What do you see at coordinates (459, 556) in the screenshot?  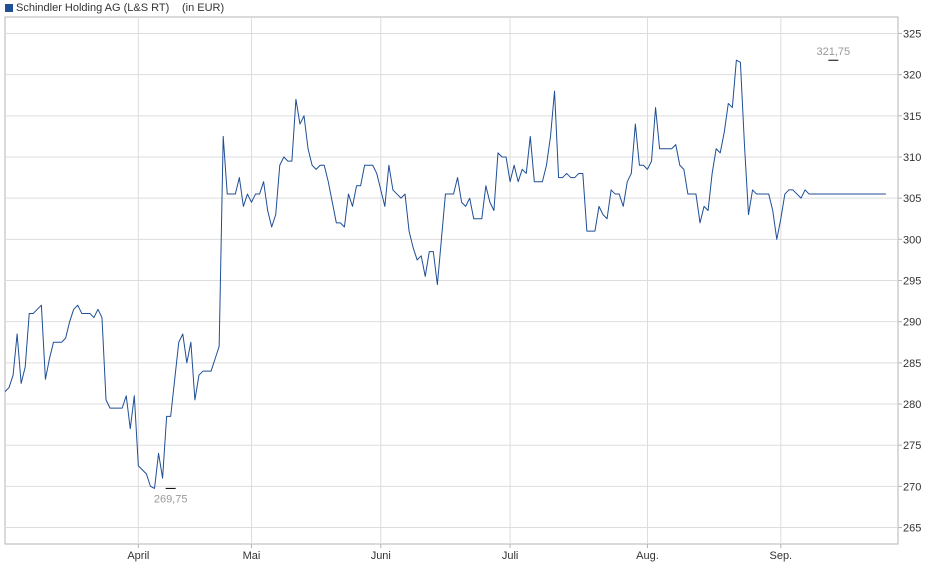 I see `x-axis-labels: April Mai Juni Juli Aug. Sep.` at bounding box center [459, 556].